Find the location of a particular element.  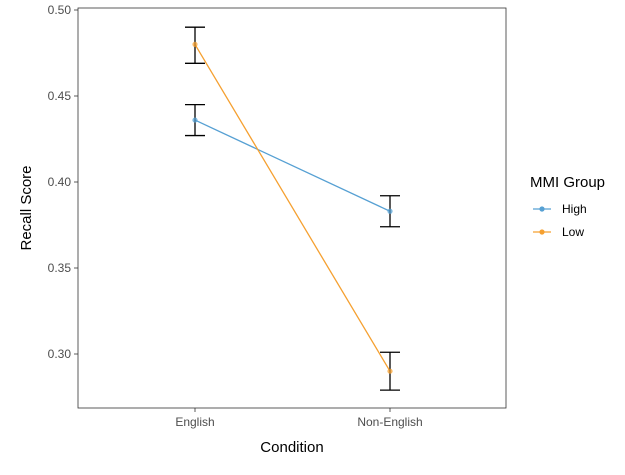

x-tick-label: English is located at coordinates (194, 422).